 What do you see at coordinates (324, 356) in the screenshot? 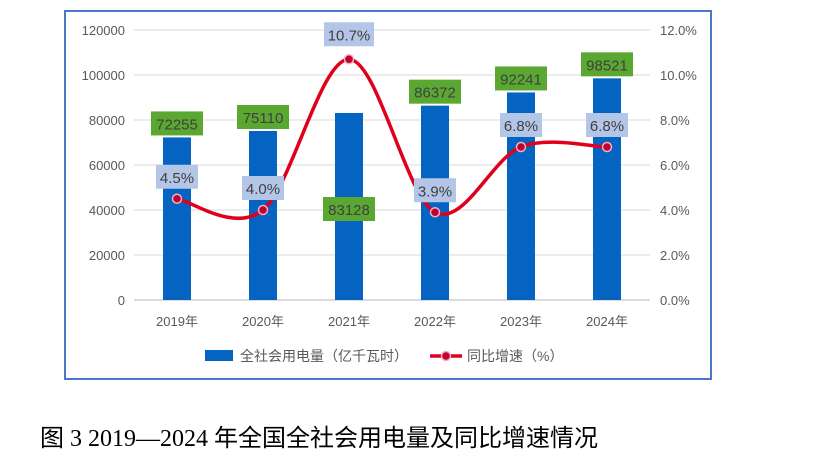
I see `legend-bar-label: 全社会用电量（亿千瓦时）` at bounding box center [324, 356].